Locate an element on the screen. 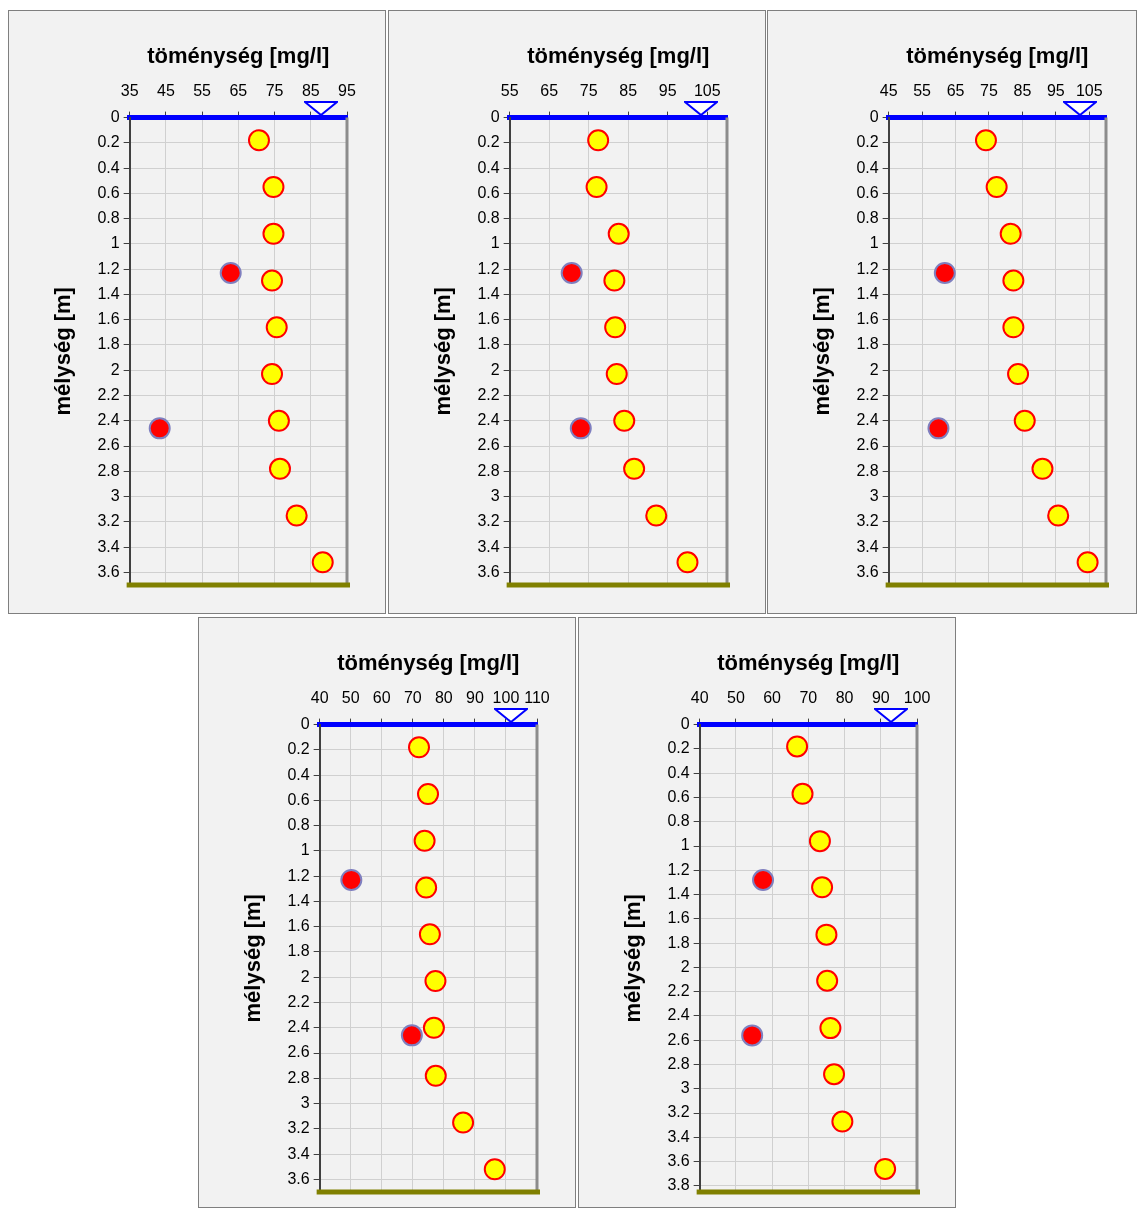 Image resolution: width=1137 pixels, height=1216 pixels. y-tick-label: 1.4 is located at coordinates (678, 893).